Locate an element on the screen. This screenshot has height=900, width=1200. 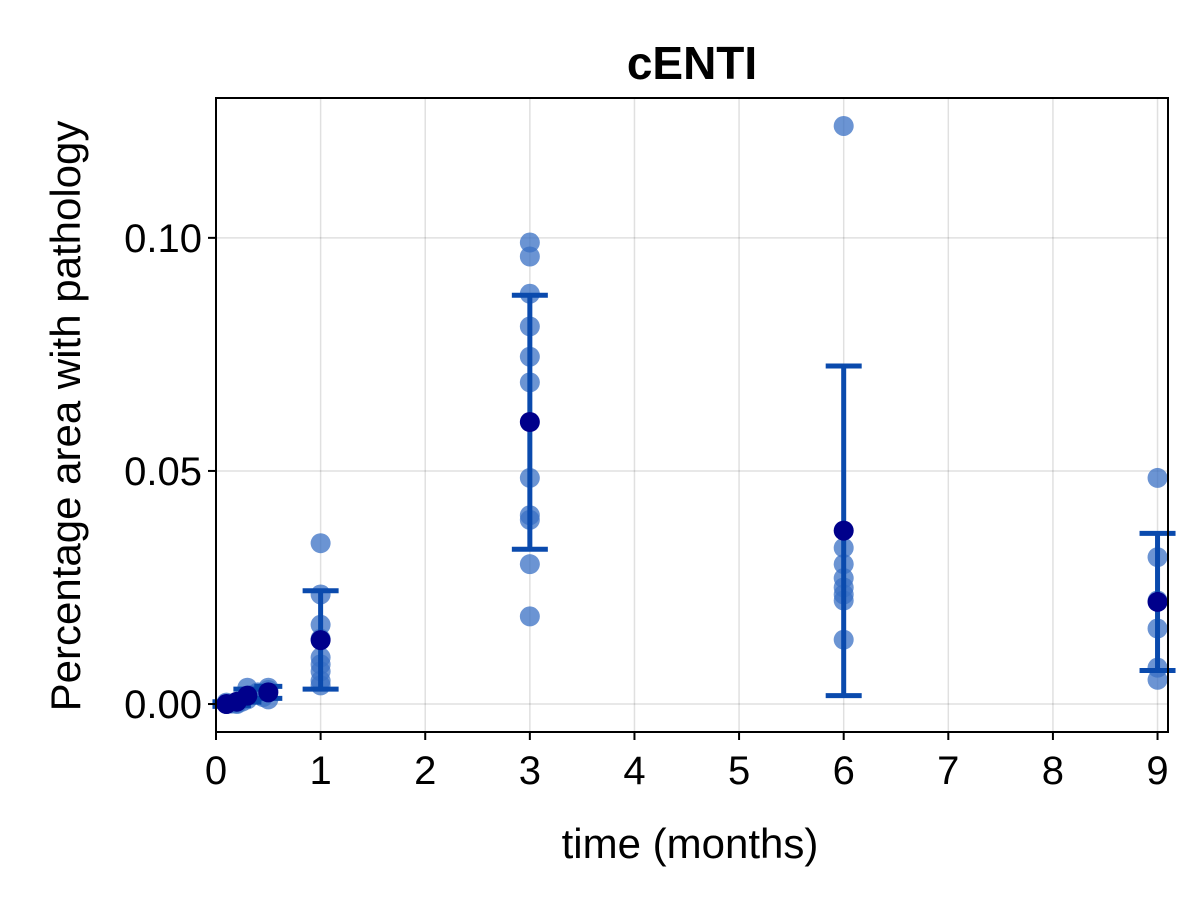
x-tick-label: 4 is located at coordinates (634, 771).